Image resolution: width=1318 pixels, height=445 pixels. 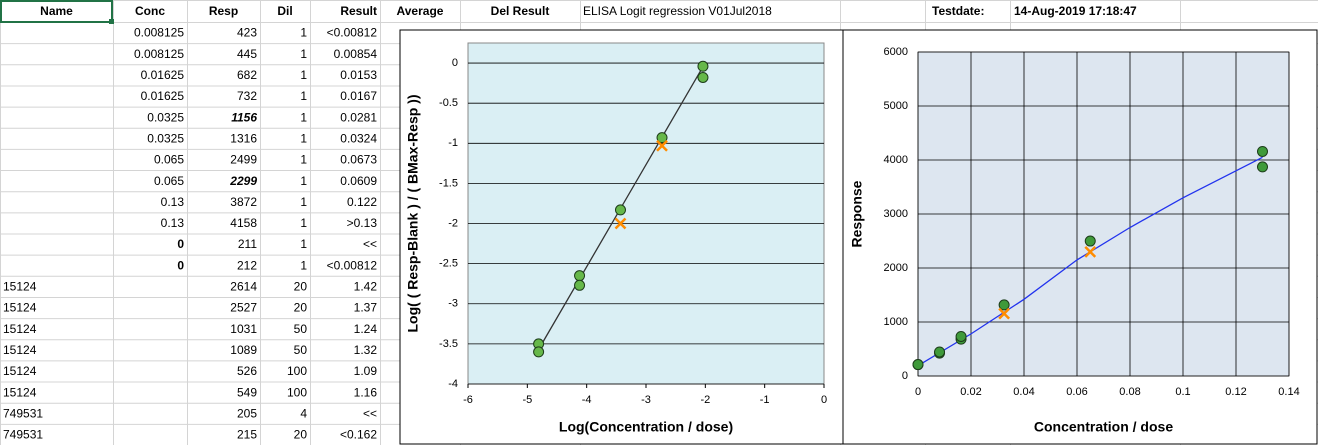 I want to click on cell: 0.0153, so click(x=358, y=75).